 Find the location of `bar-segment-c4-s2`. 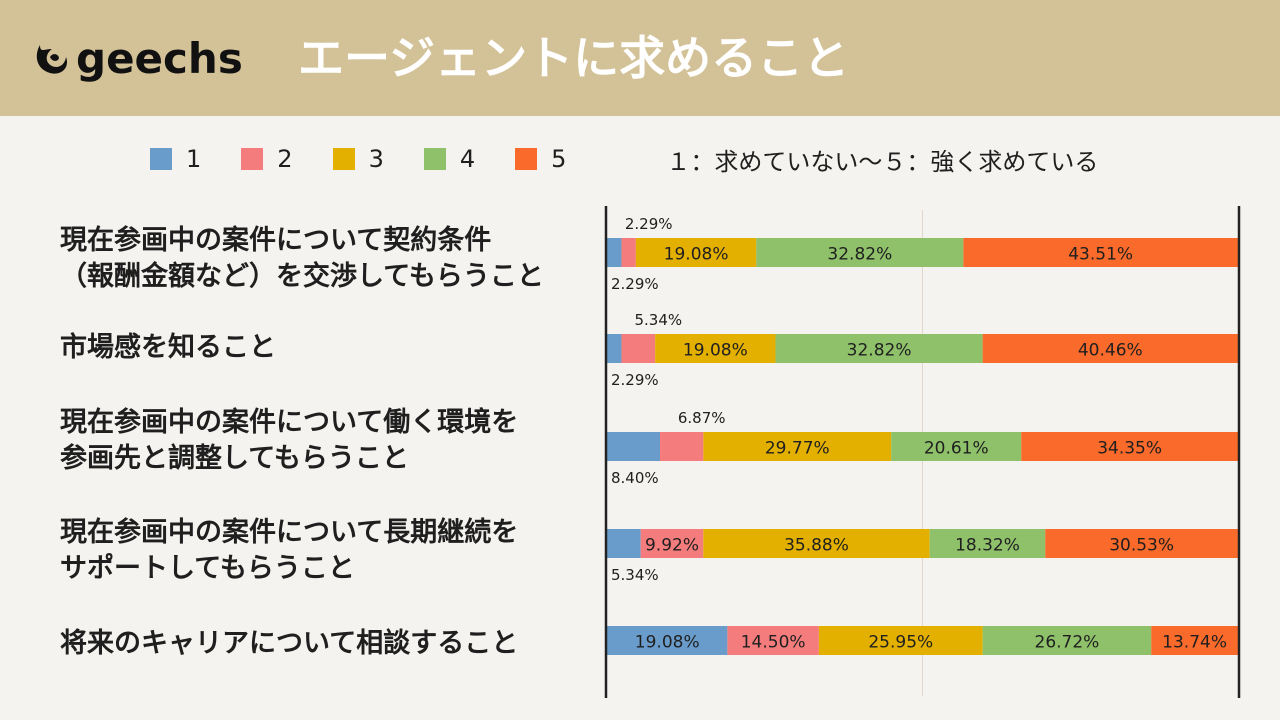

bar-segment-c4-s2 is located at coordinates (773, 640).